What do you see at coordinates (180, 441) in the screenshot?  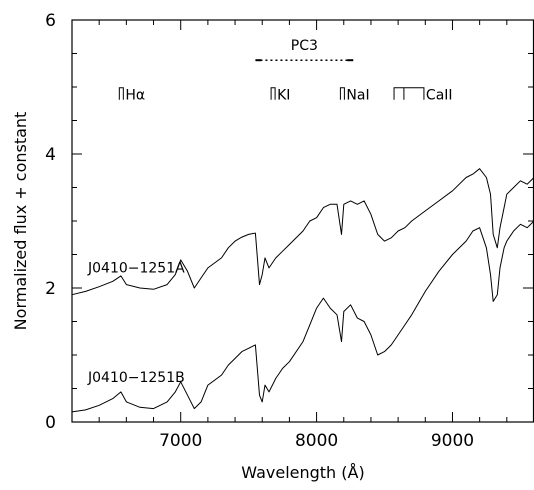 I see `x-tick-label: 7000` at bounding box center [180, 441].